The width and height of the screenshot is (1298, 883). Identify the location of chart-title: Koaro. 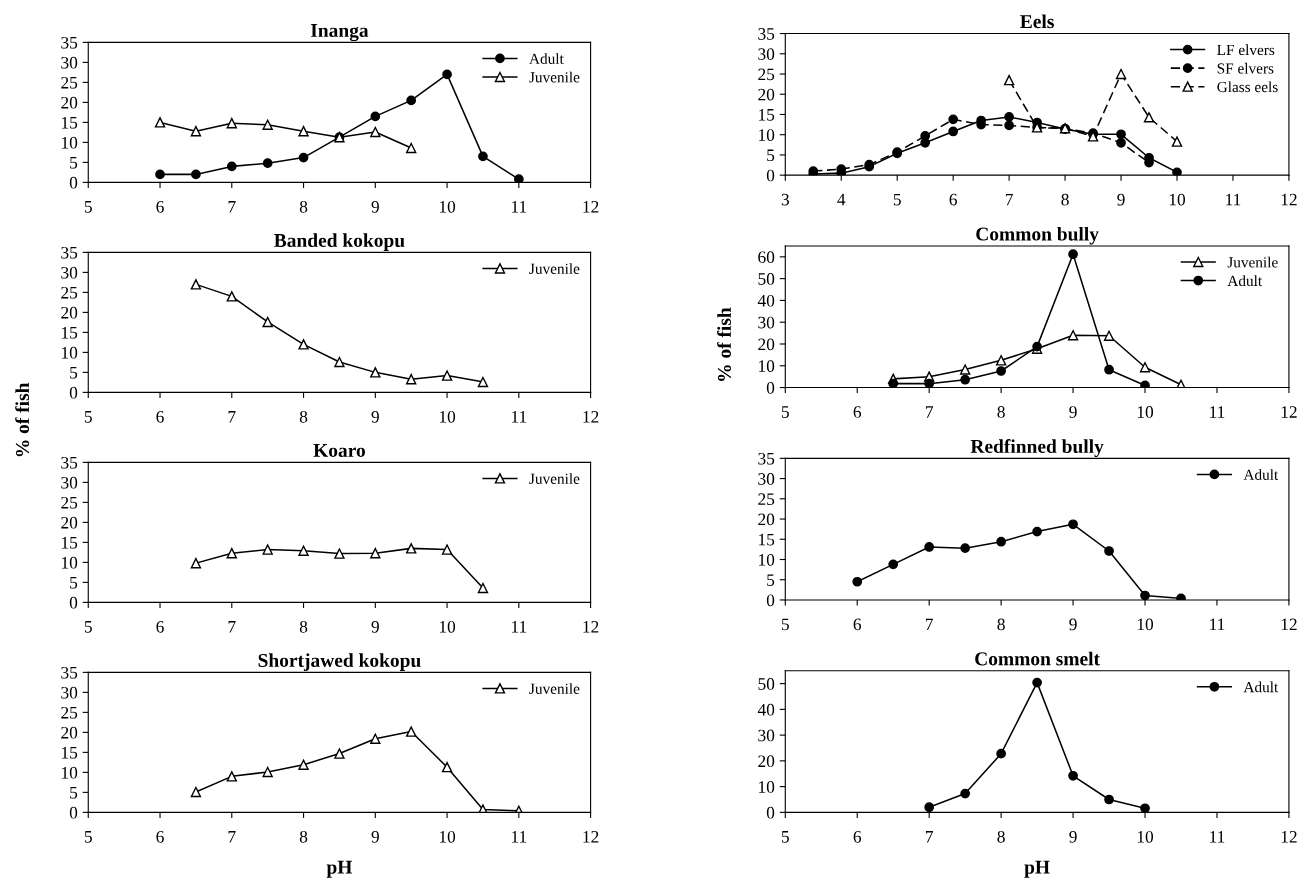
(339, 451).